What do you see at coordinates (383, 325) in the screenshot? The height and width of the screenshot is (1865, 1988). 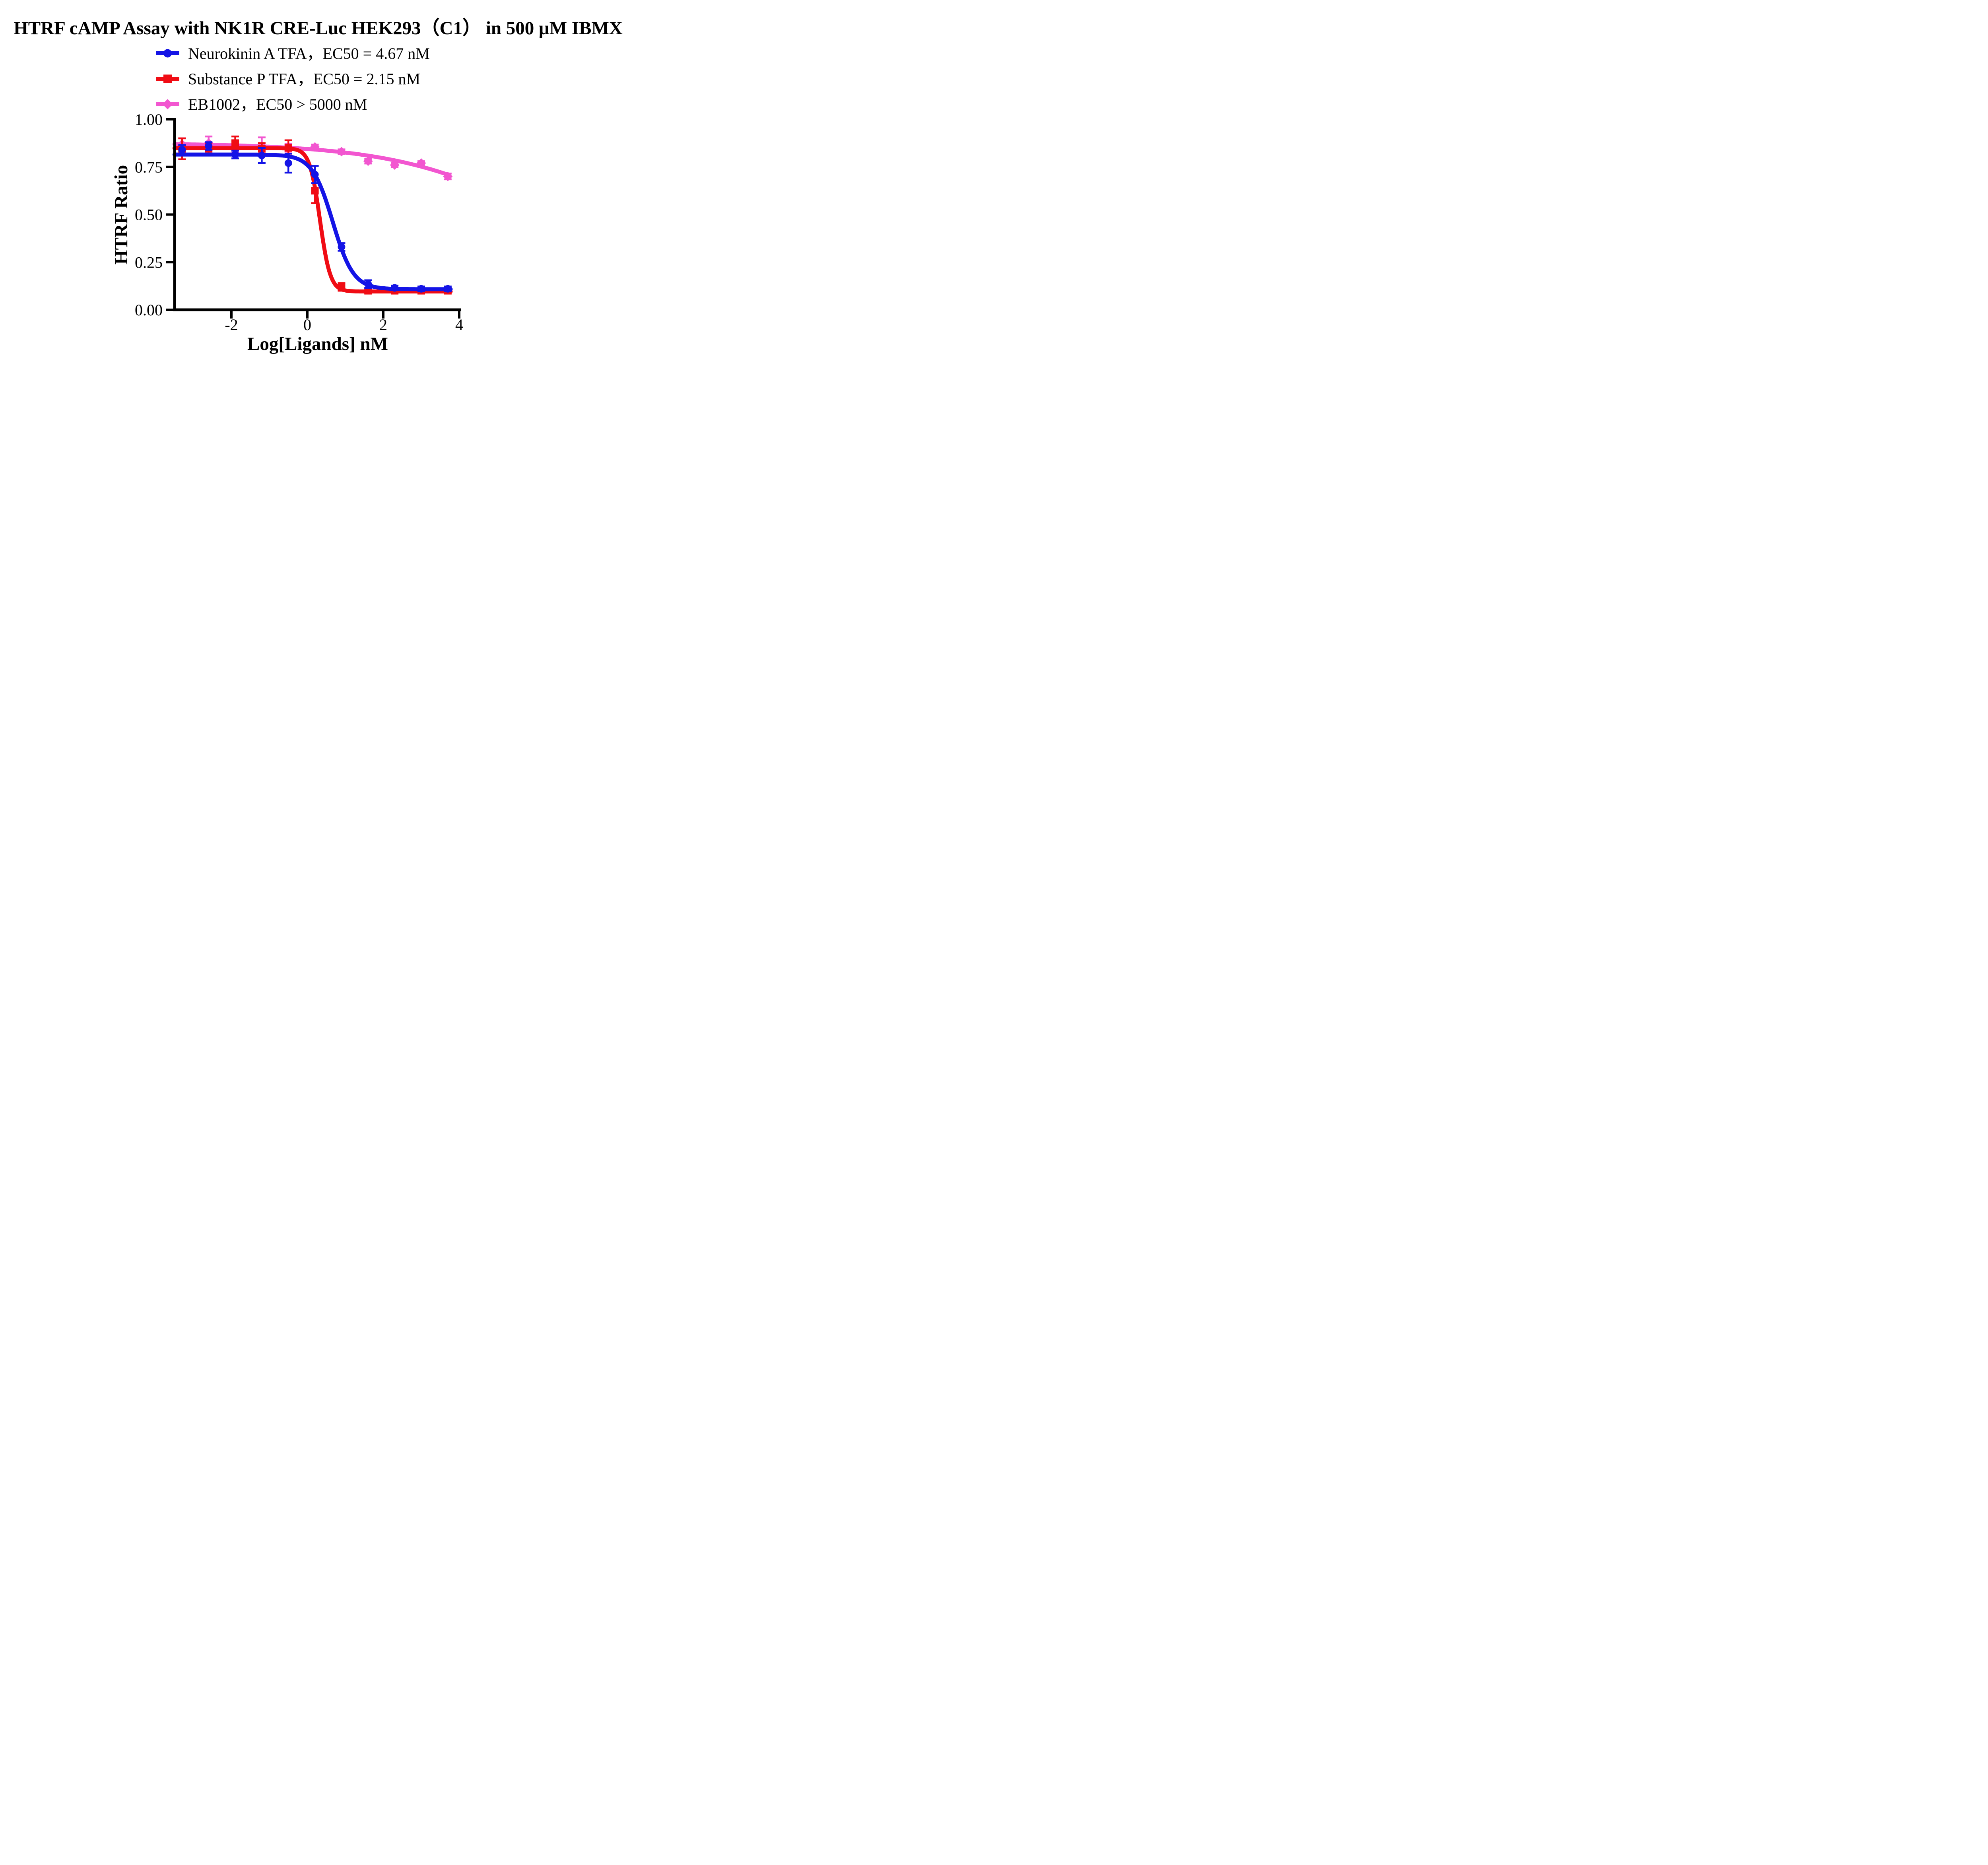 I see `x-tick-label: 2` at bounding box center [383, 325].